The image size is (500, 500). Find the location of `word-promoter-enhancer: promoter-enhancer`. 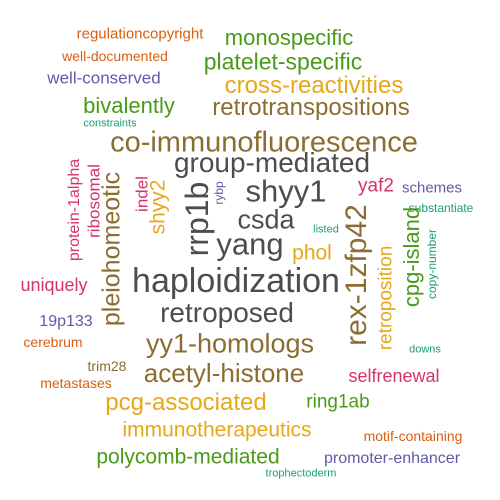

word-promoter-enhancer: promoter-enhancer is located at coordinates (392, 458).